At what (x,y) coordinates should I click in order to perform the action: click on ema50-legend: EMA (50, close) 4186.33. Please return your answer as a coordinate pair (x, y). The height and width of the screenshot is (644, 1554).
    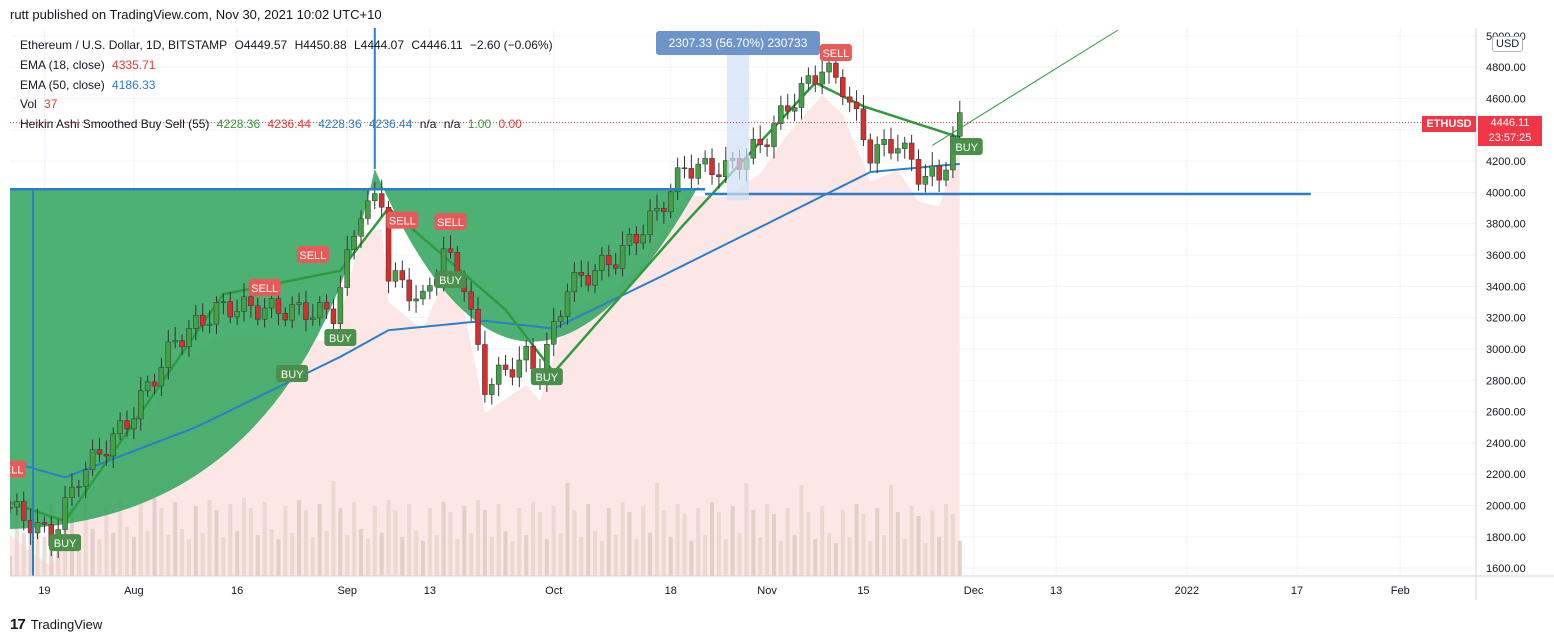
    Looking at the image, I should click on (89, 85).